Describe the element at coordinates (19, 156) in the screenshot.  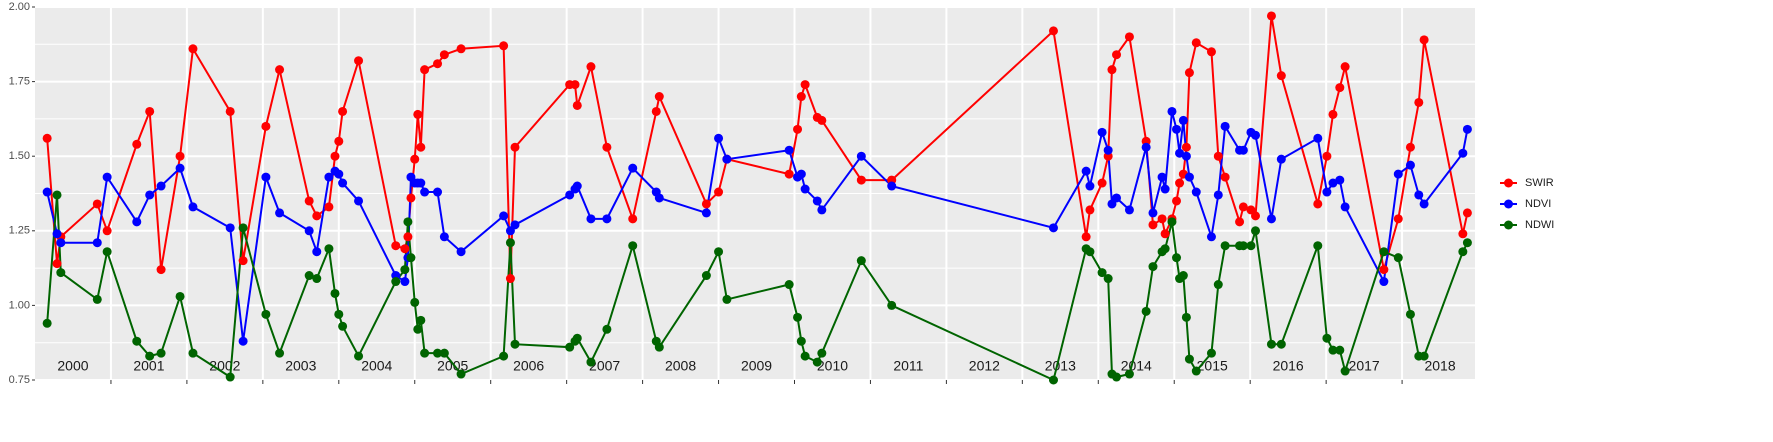
I see `y-tick-label: 1.50` at that location.